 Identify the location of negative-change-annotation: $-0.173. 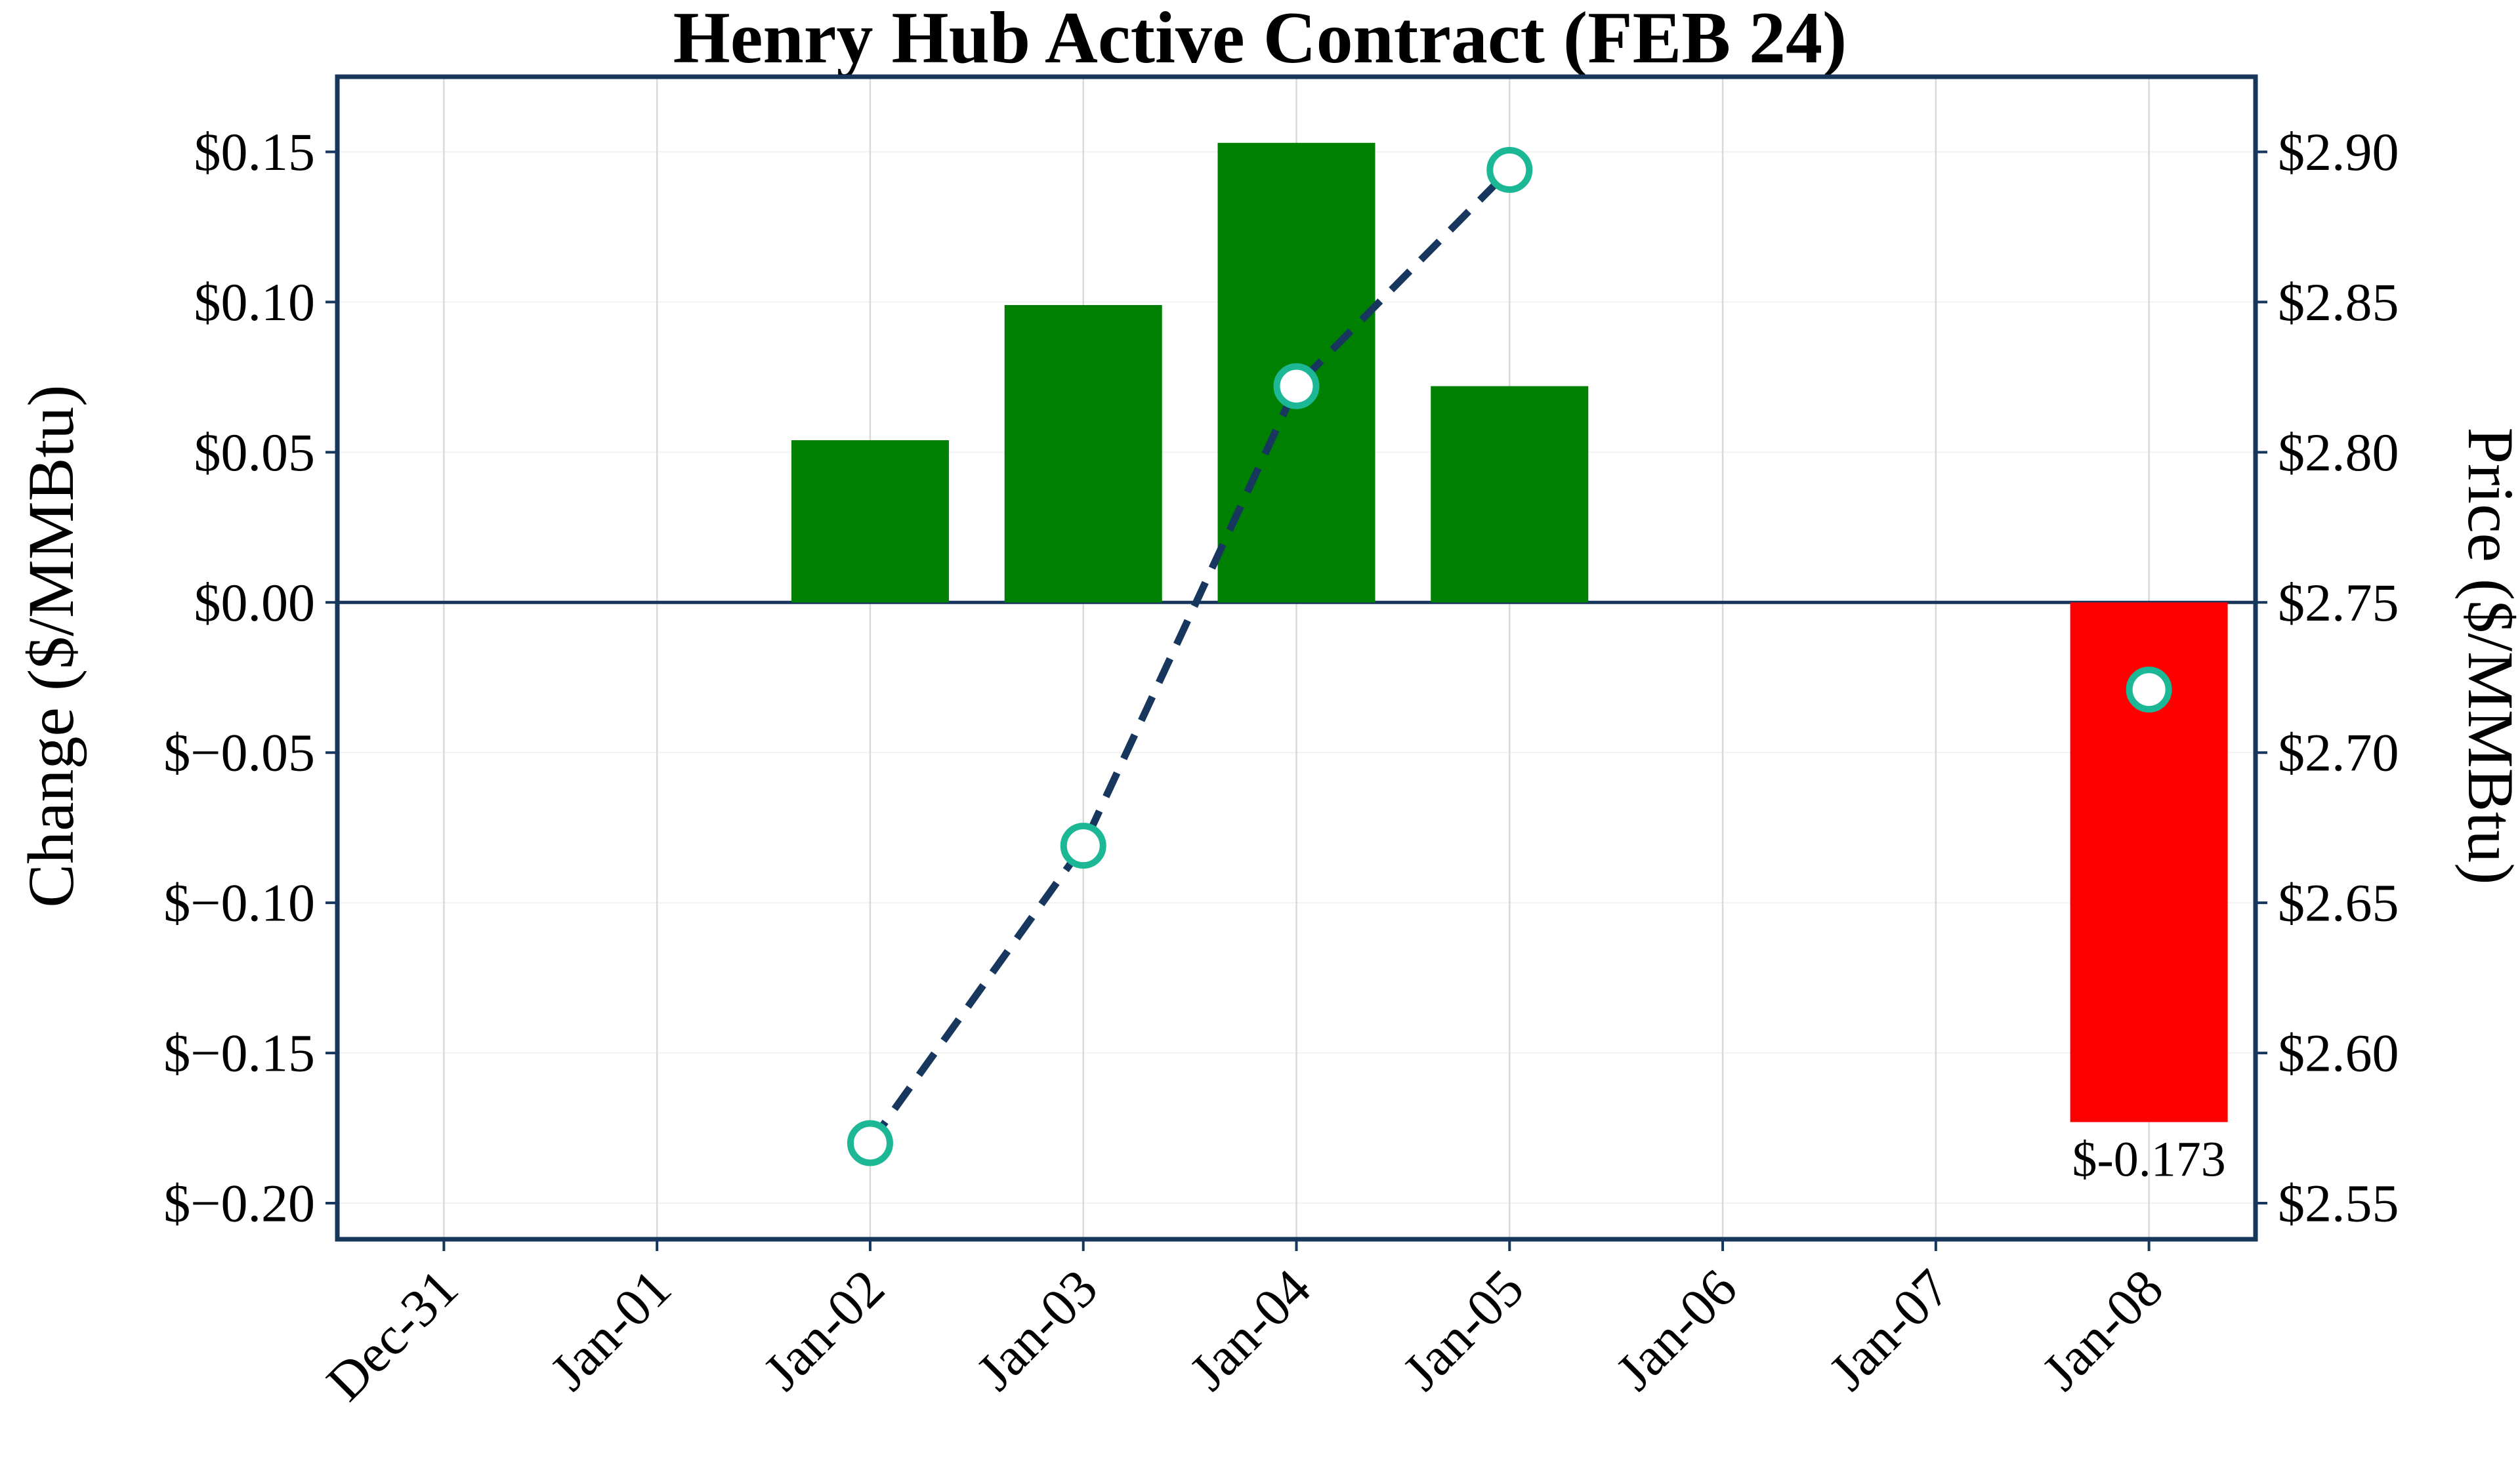
(2148, 1159).